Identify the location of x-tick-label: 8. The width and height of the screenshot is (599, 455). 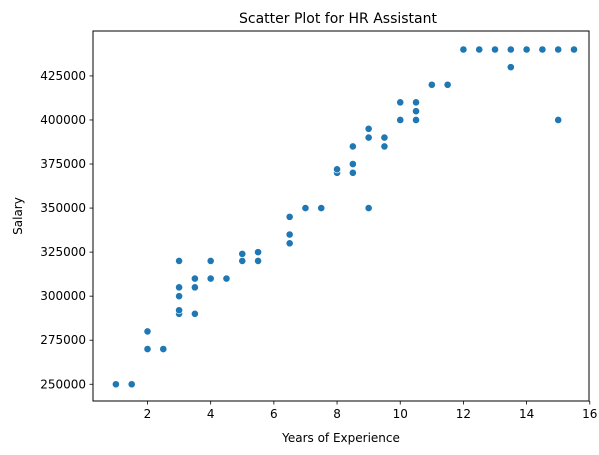
(337, 414).